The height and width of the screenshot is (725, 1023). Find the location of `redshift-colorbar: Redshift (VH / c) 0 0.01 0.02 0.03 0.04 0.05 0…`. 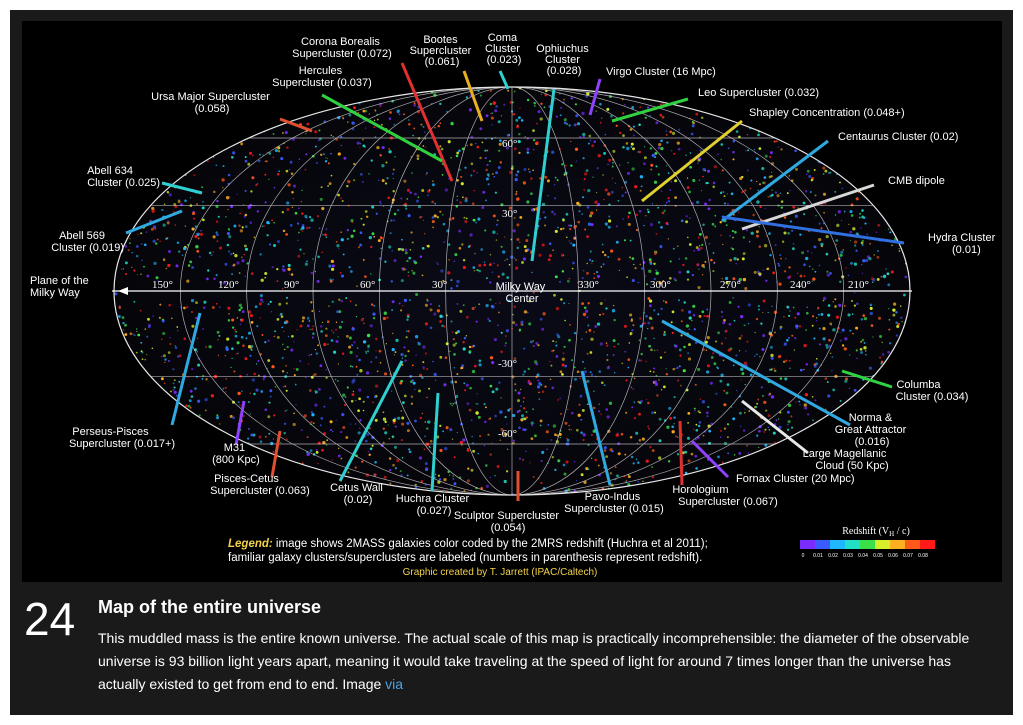

redshift-colorbar: Redshift (VH / c) 0 0.01 0.02 0.03 0.04 0.05 0… is located at coordinates (867, 542).